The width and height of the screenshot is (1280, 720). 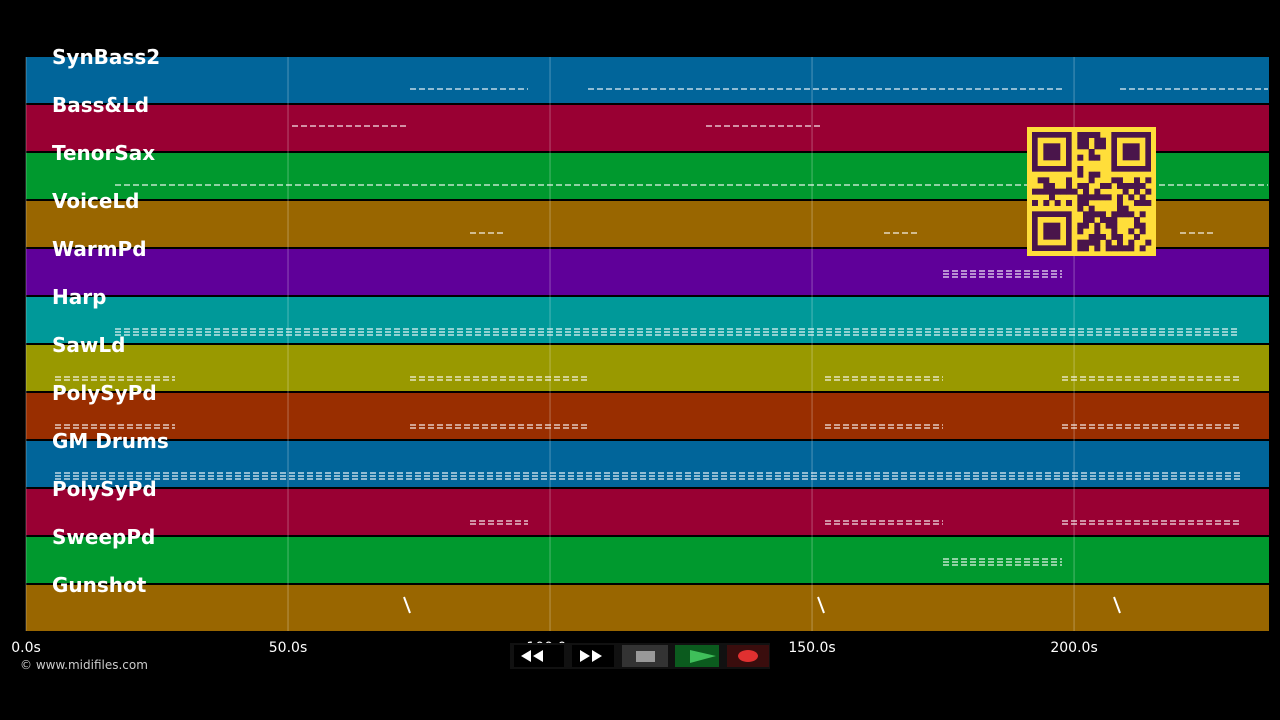 What do you see at coordinates (703, 656) in the screenshot?
I see `play-icon` at bounding box center [703, 656].